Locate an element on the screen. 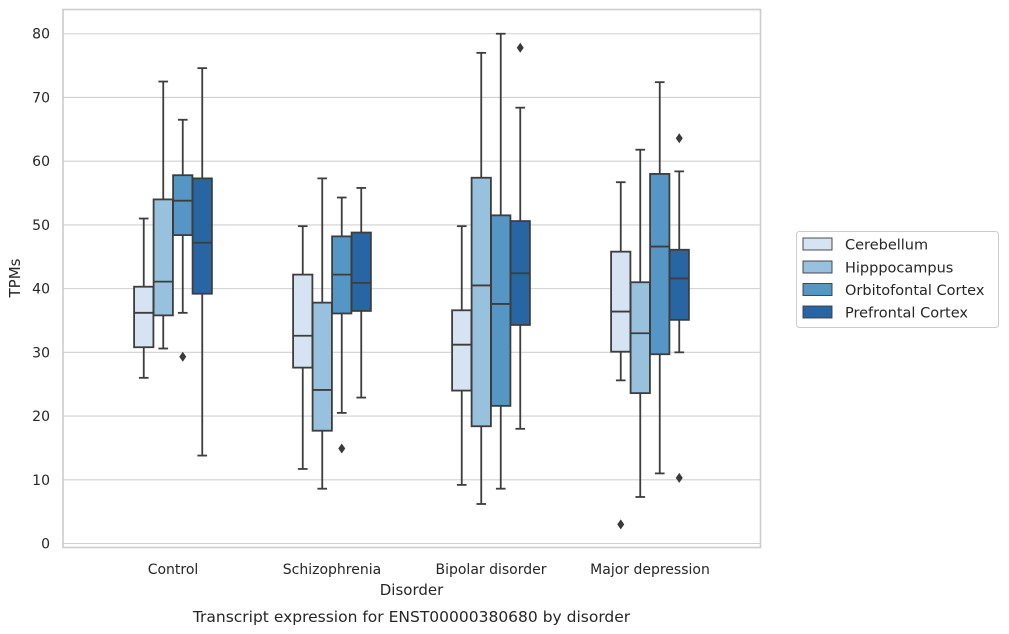 This screenshot has width=1009, height=634. y-tick-label-20: 20 is located at coordinates (41, 417).